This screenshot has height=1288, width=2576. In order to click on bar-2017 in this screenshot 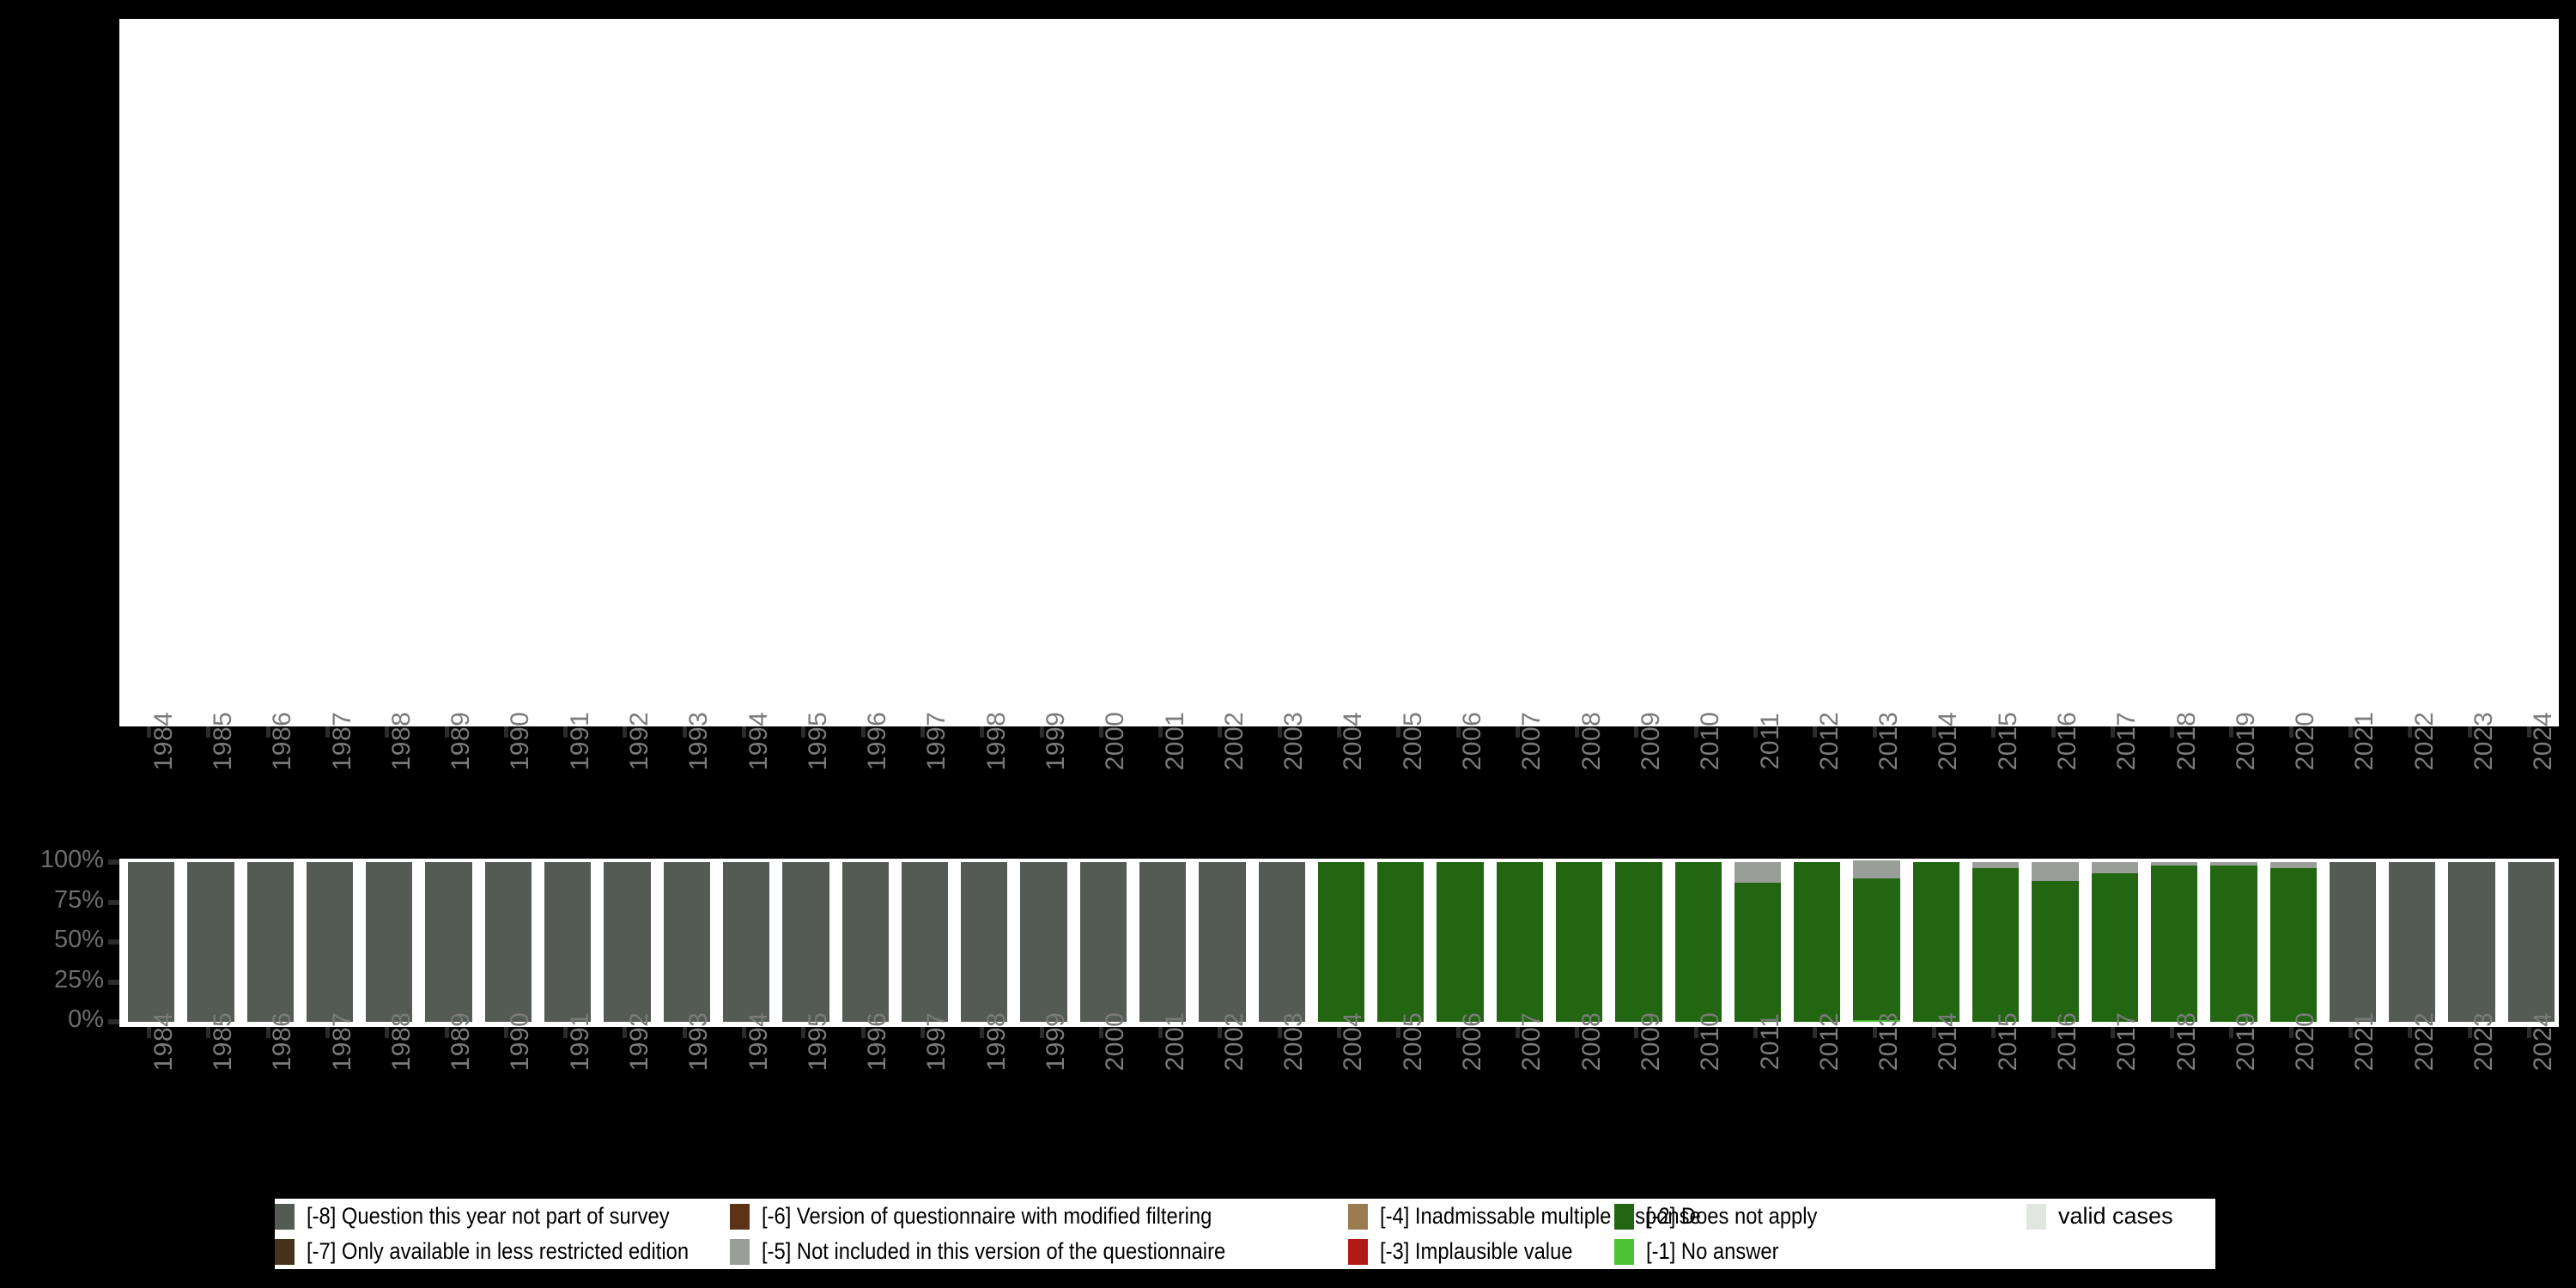, I will do `click(2114, 942)`.